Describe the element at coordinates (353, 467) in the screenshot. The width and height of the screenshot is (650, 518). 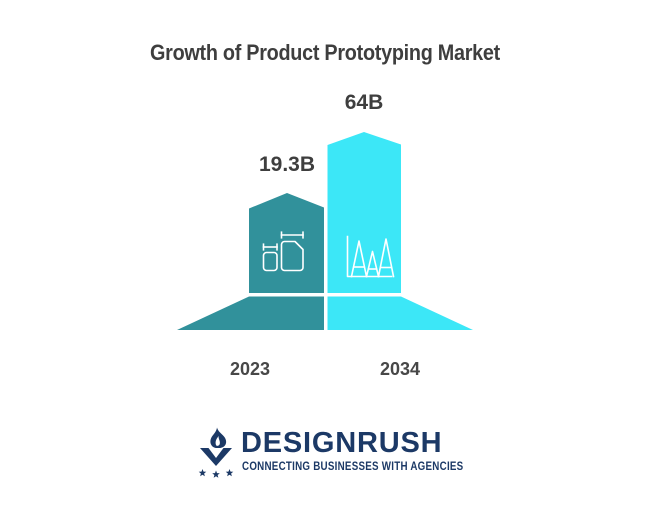
I see `brand-tagline: CONNECTING BUSINESSES WITH AGENCIES` at that location.